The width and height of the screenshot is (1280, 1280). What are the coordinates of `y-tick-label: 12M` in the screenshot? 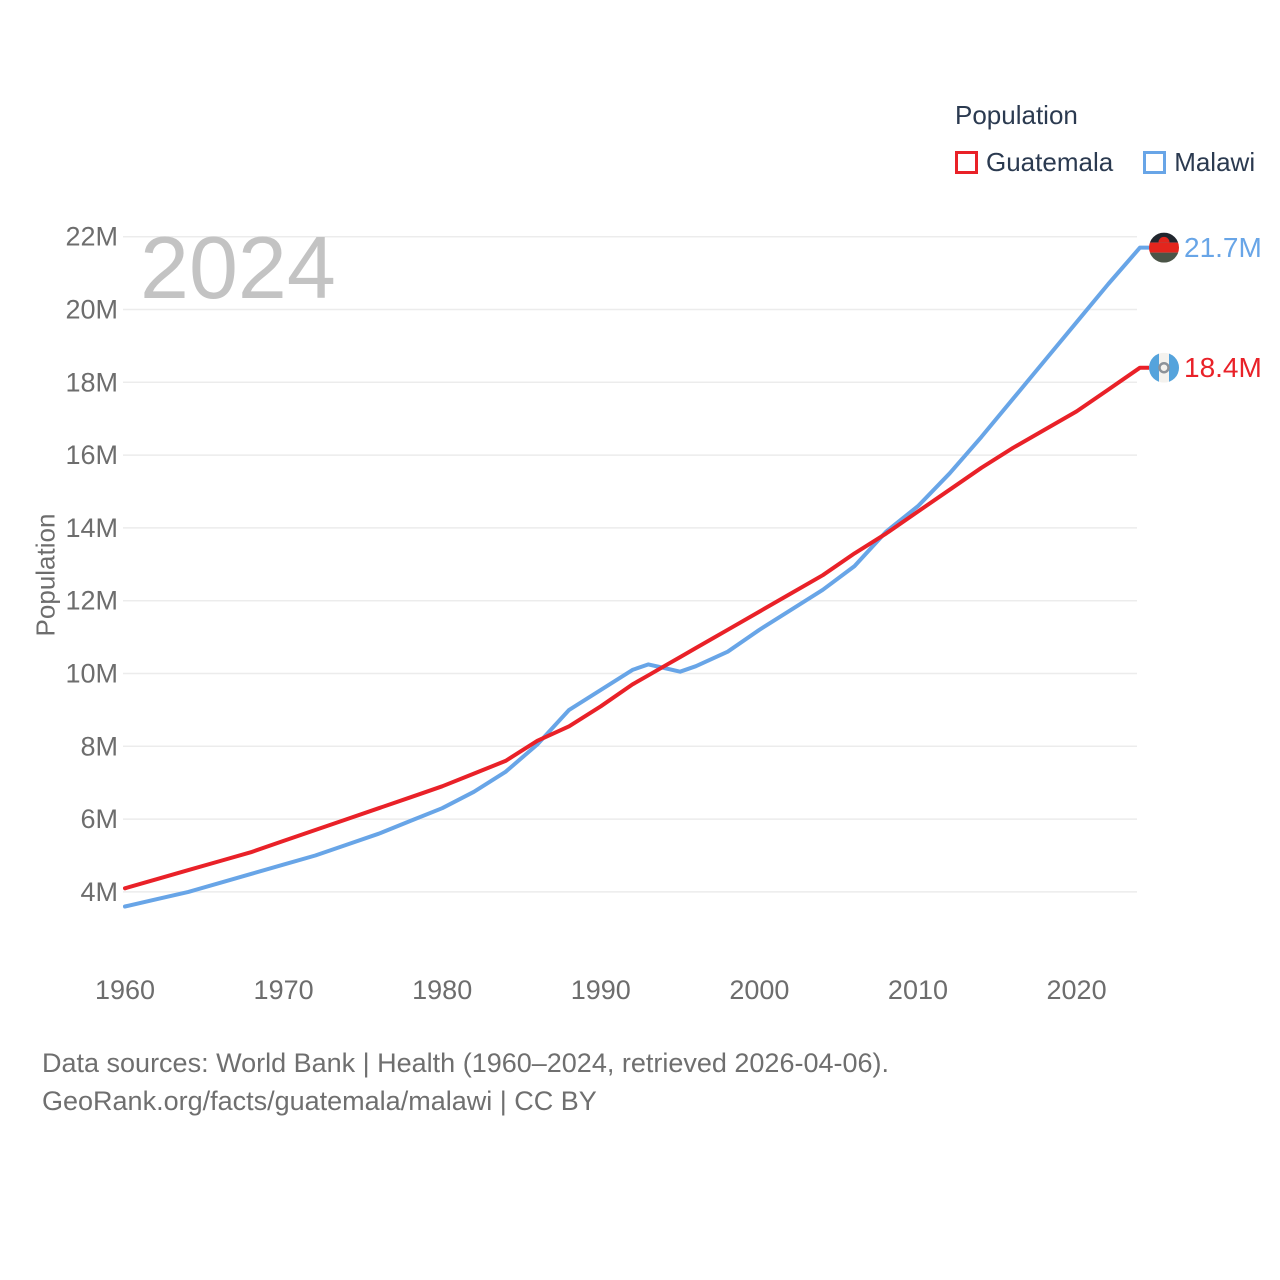 It's located at (91, 601).